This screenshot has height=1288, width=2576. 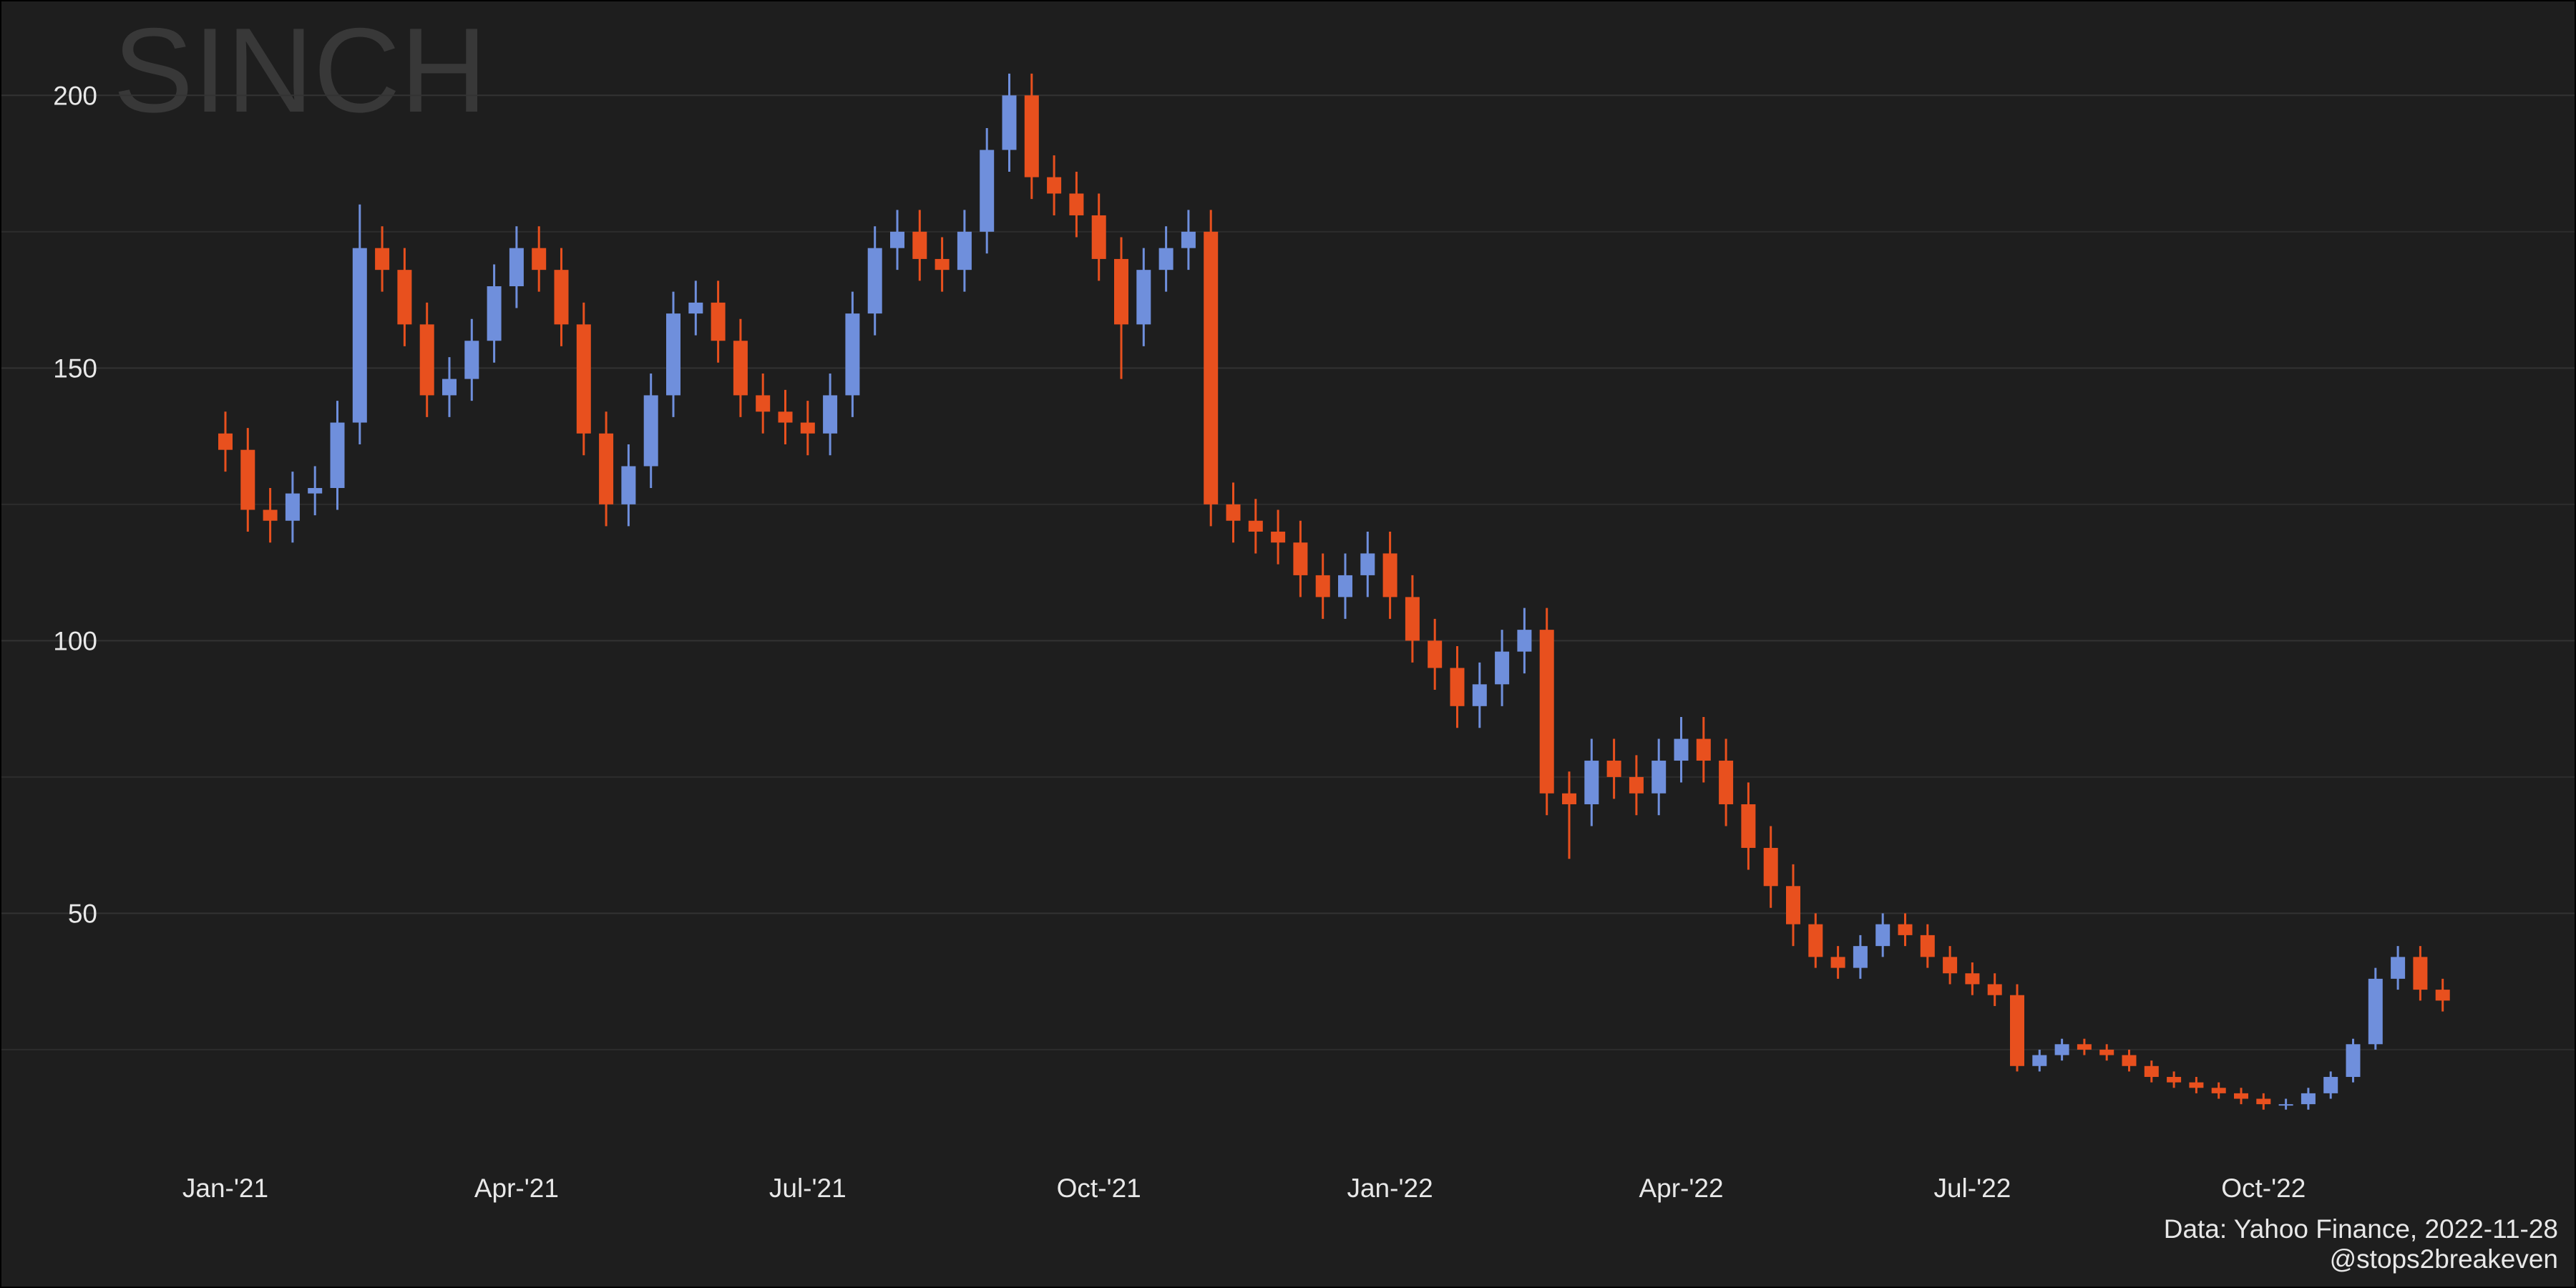 I want to click on y-tick-label: 50, so click(x=82, y=913).